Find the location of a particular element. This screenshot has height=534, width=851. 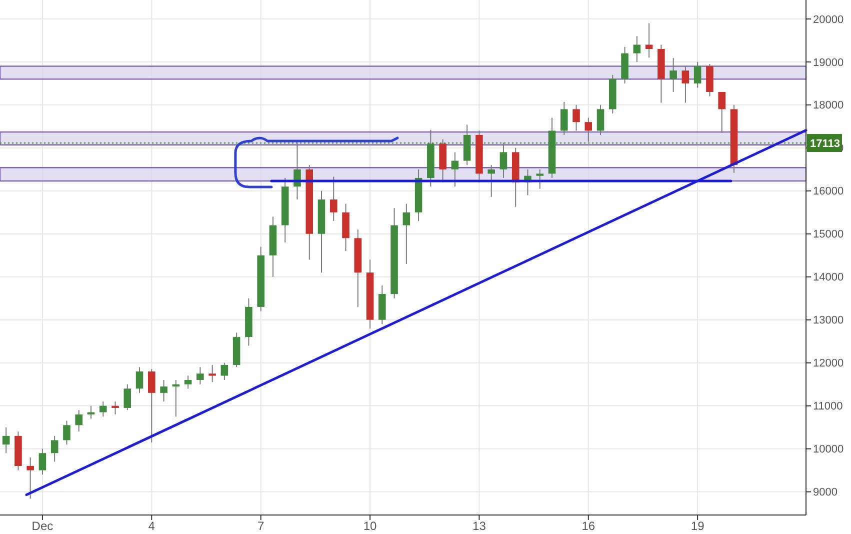

y-tick-label: 12000 is located at coordinates (828, 364).